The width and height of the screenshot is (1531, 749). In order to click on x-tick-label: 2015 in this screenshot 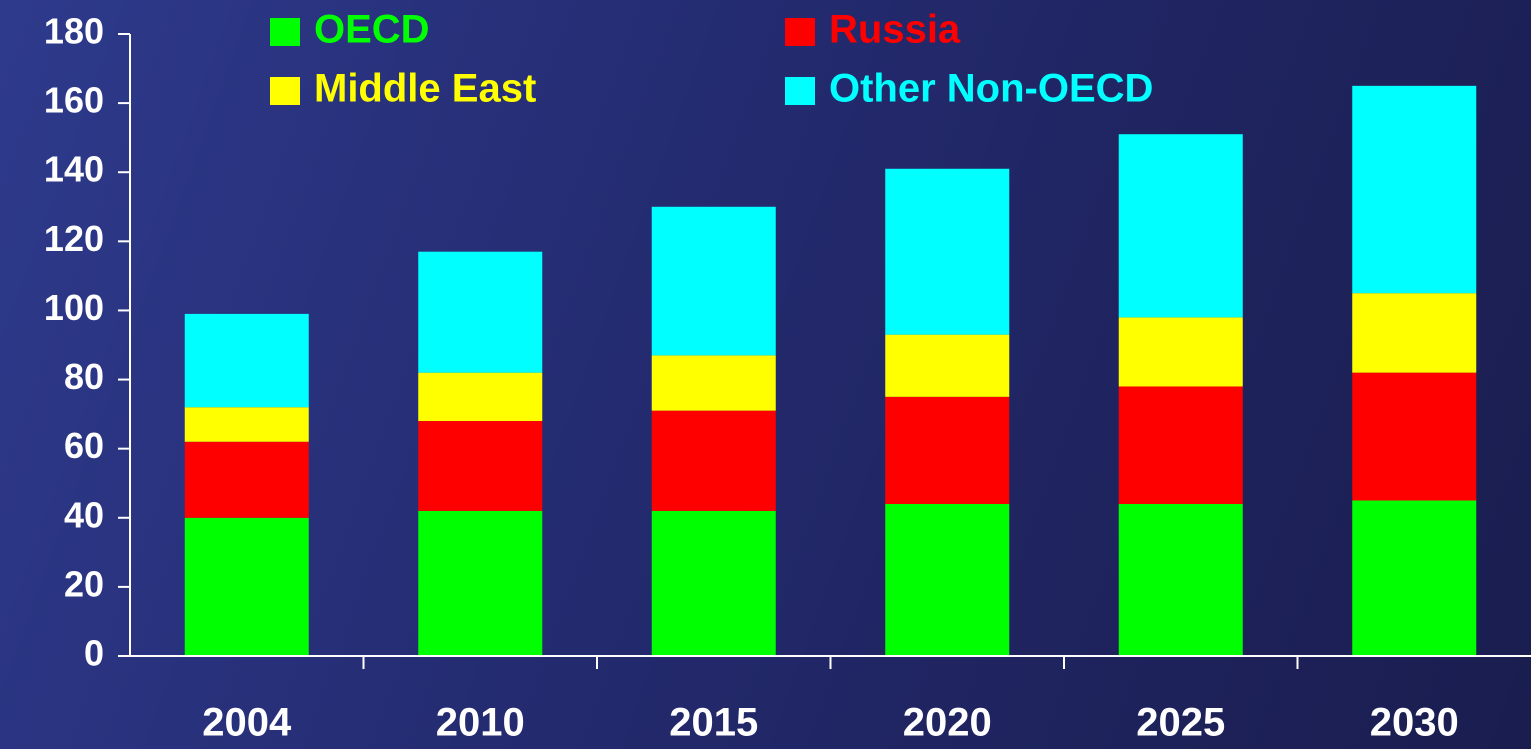, I will do `click(713, 723)`.